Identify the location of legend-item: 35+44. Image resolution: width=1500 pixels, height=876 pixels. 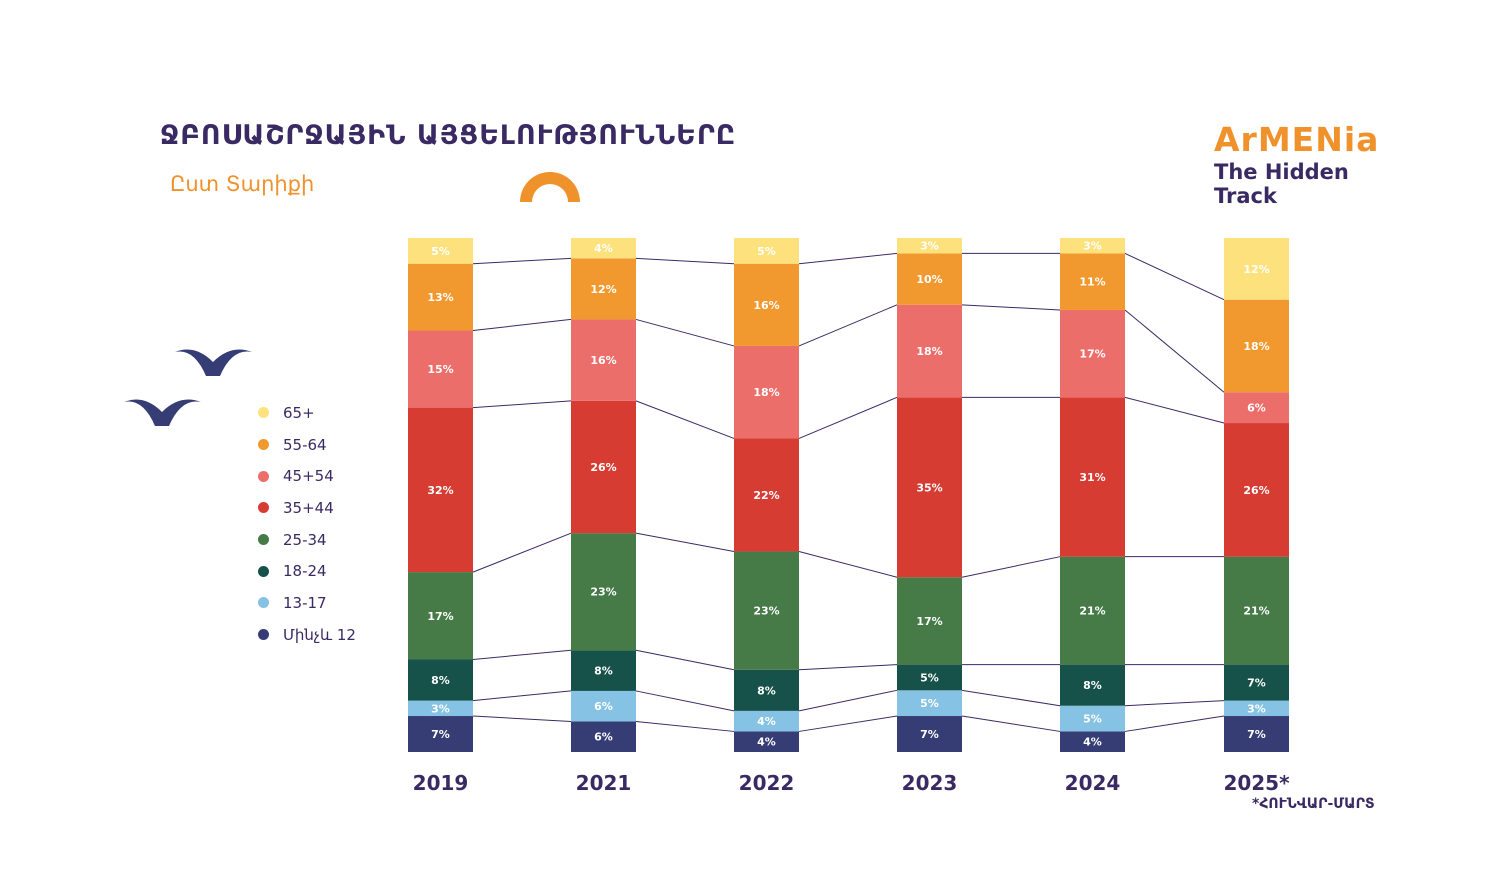
(307, 508).